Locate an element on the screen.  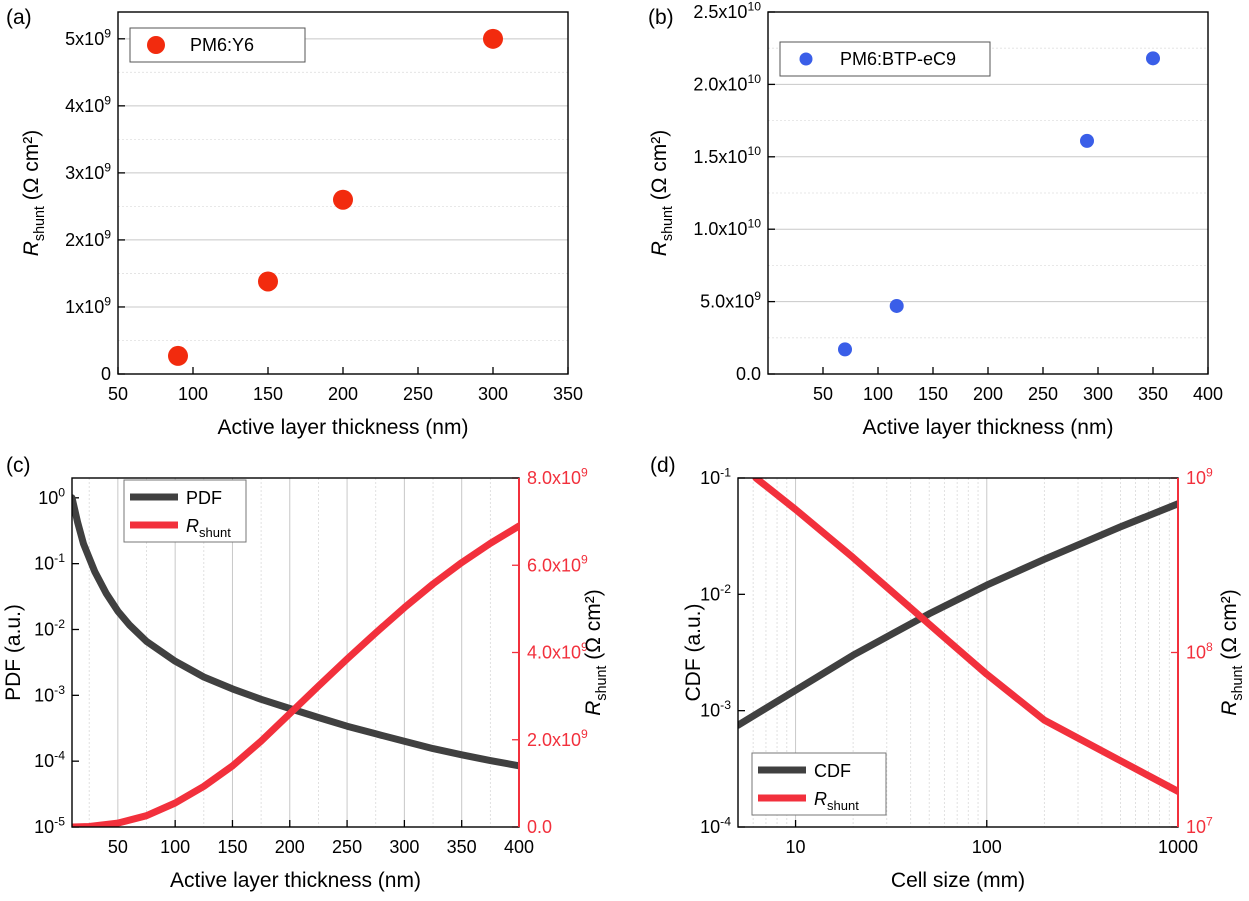
legend: PM6:BTP-eC9 is located at coordinates (885, 59).